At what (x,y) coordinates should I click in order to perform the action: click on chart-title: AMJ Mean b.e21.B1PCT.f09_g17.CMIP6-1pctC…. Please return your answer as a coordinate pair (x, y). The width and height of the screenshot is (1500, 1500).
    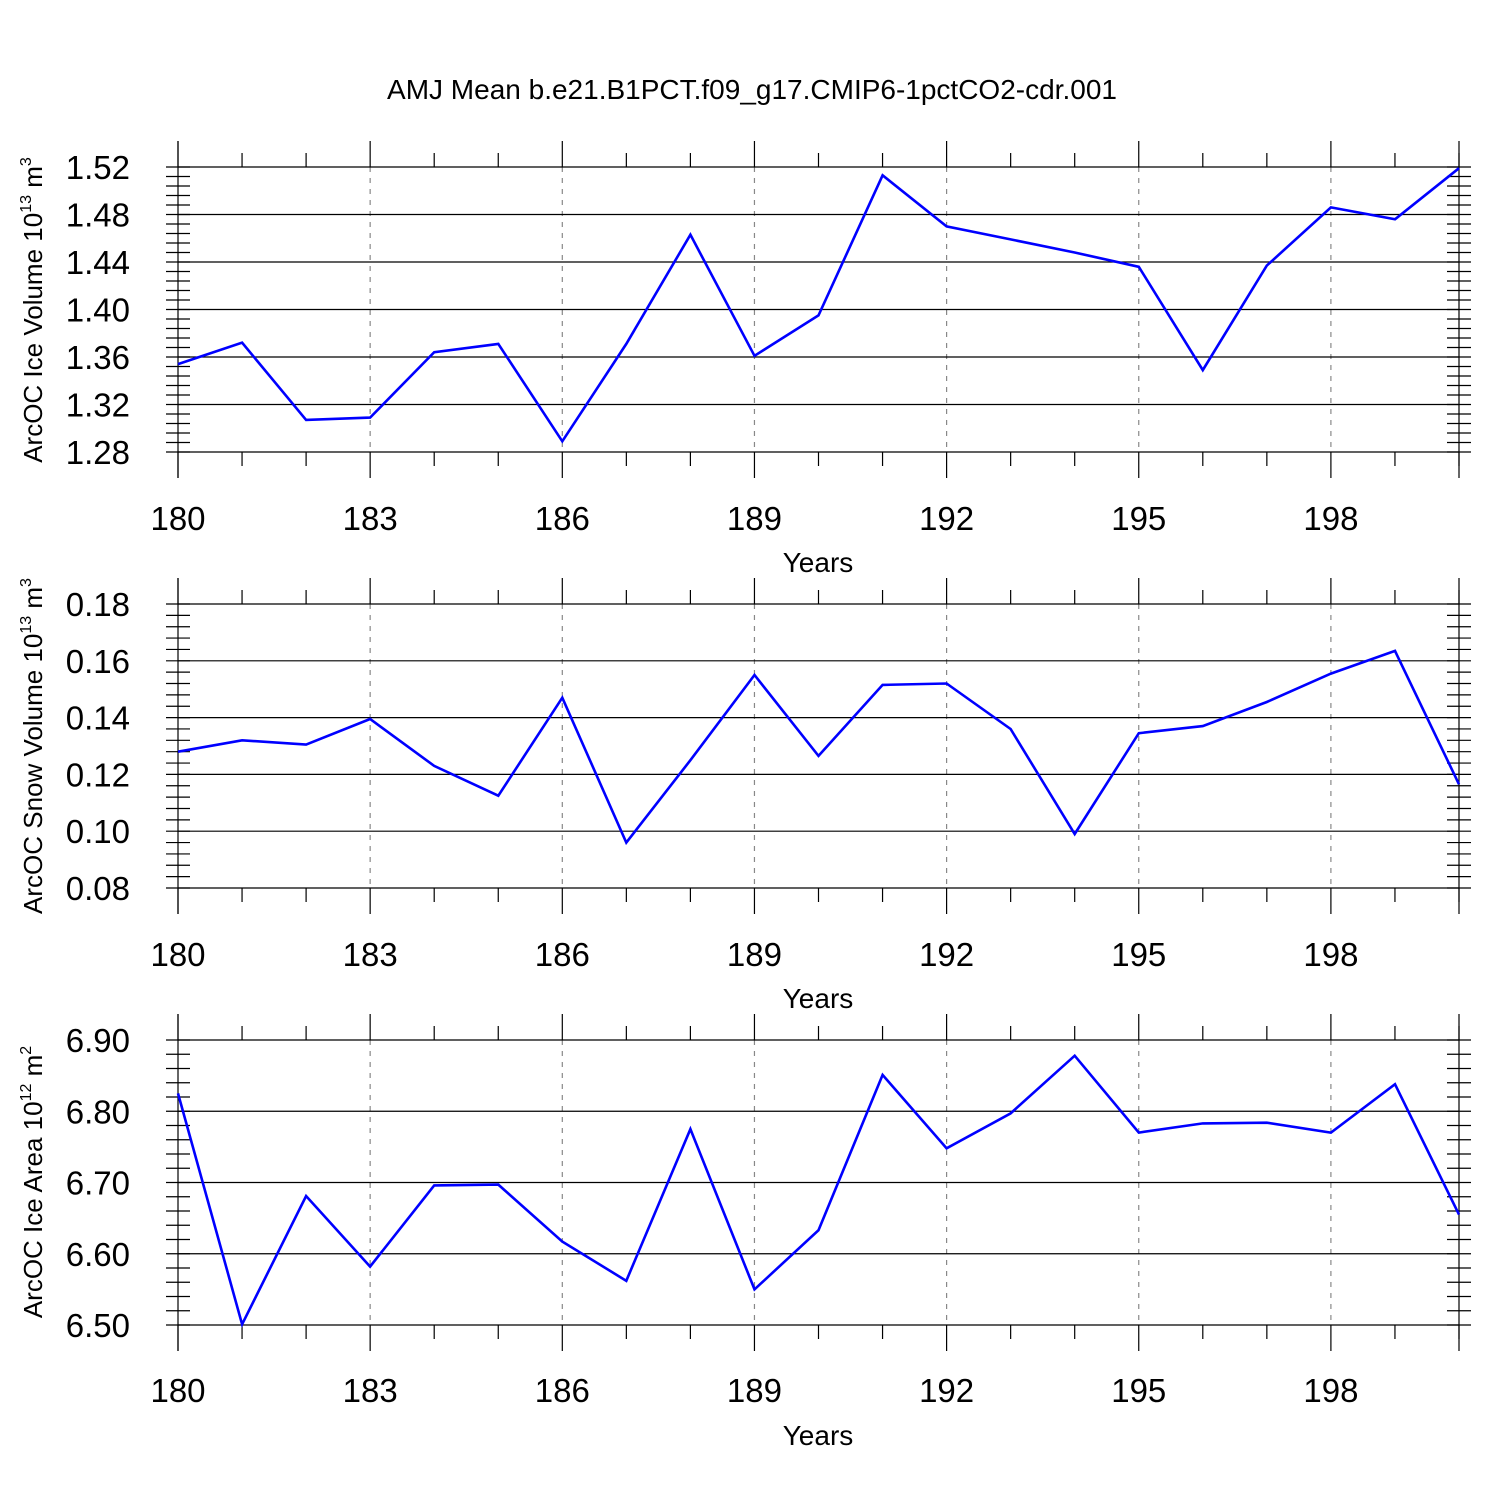
    Looking at the image, I should click on (752, 89).